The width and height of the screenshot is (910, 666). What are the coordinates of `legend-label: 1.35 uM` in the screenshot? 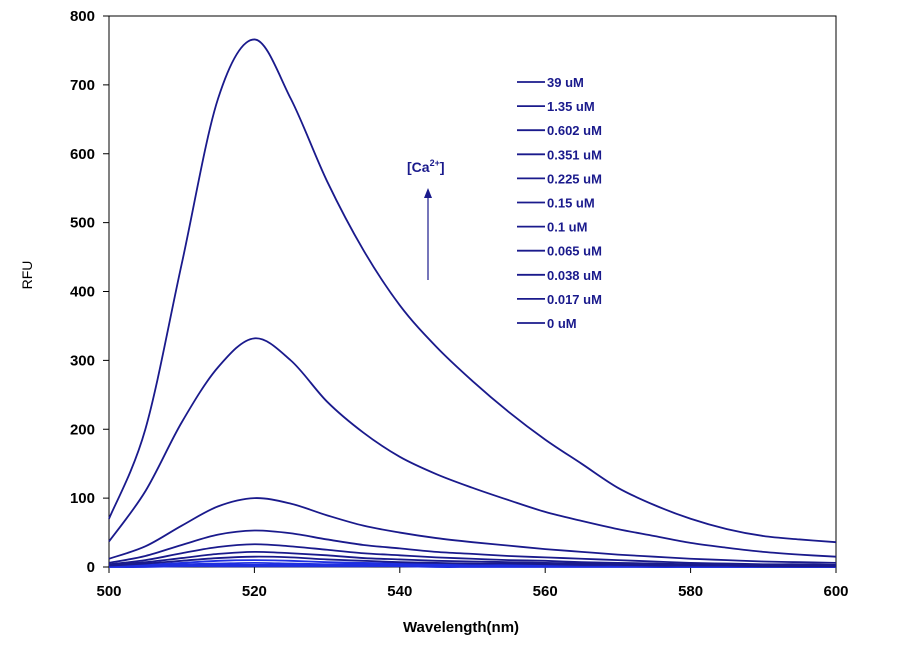 It's located at (571, 106).